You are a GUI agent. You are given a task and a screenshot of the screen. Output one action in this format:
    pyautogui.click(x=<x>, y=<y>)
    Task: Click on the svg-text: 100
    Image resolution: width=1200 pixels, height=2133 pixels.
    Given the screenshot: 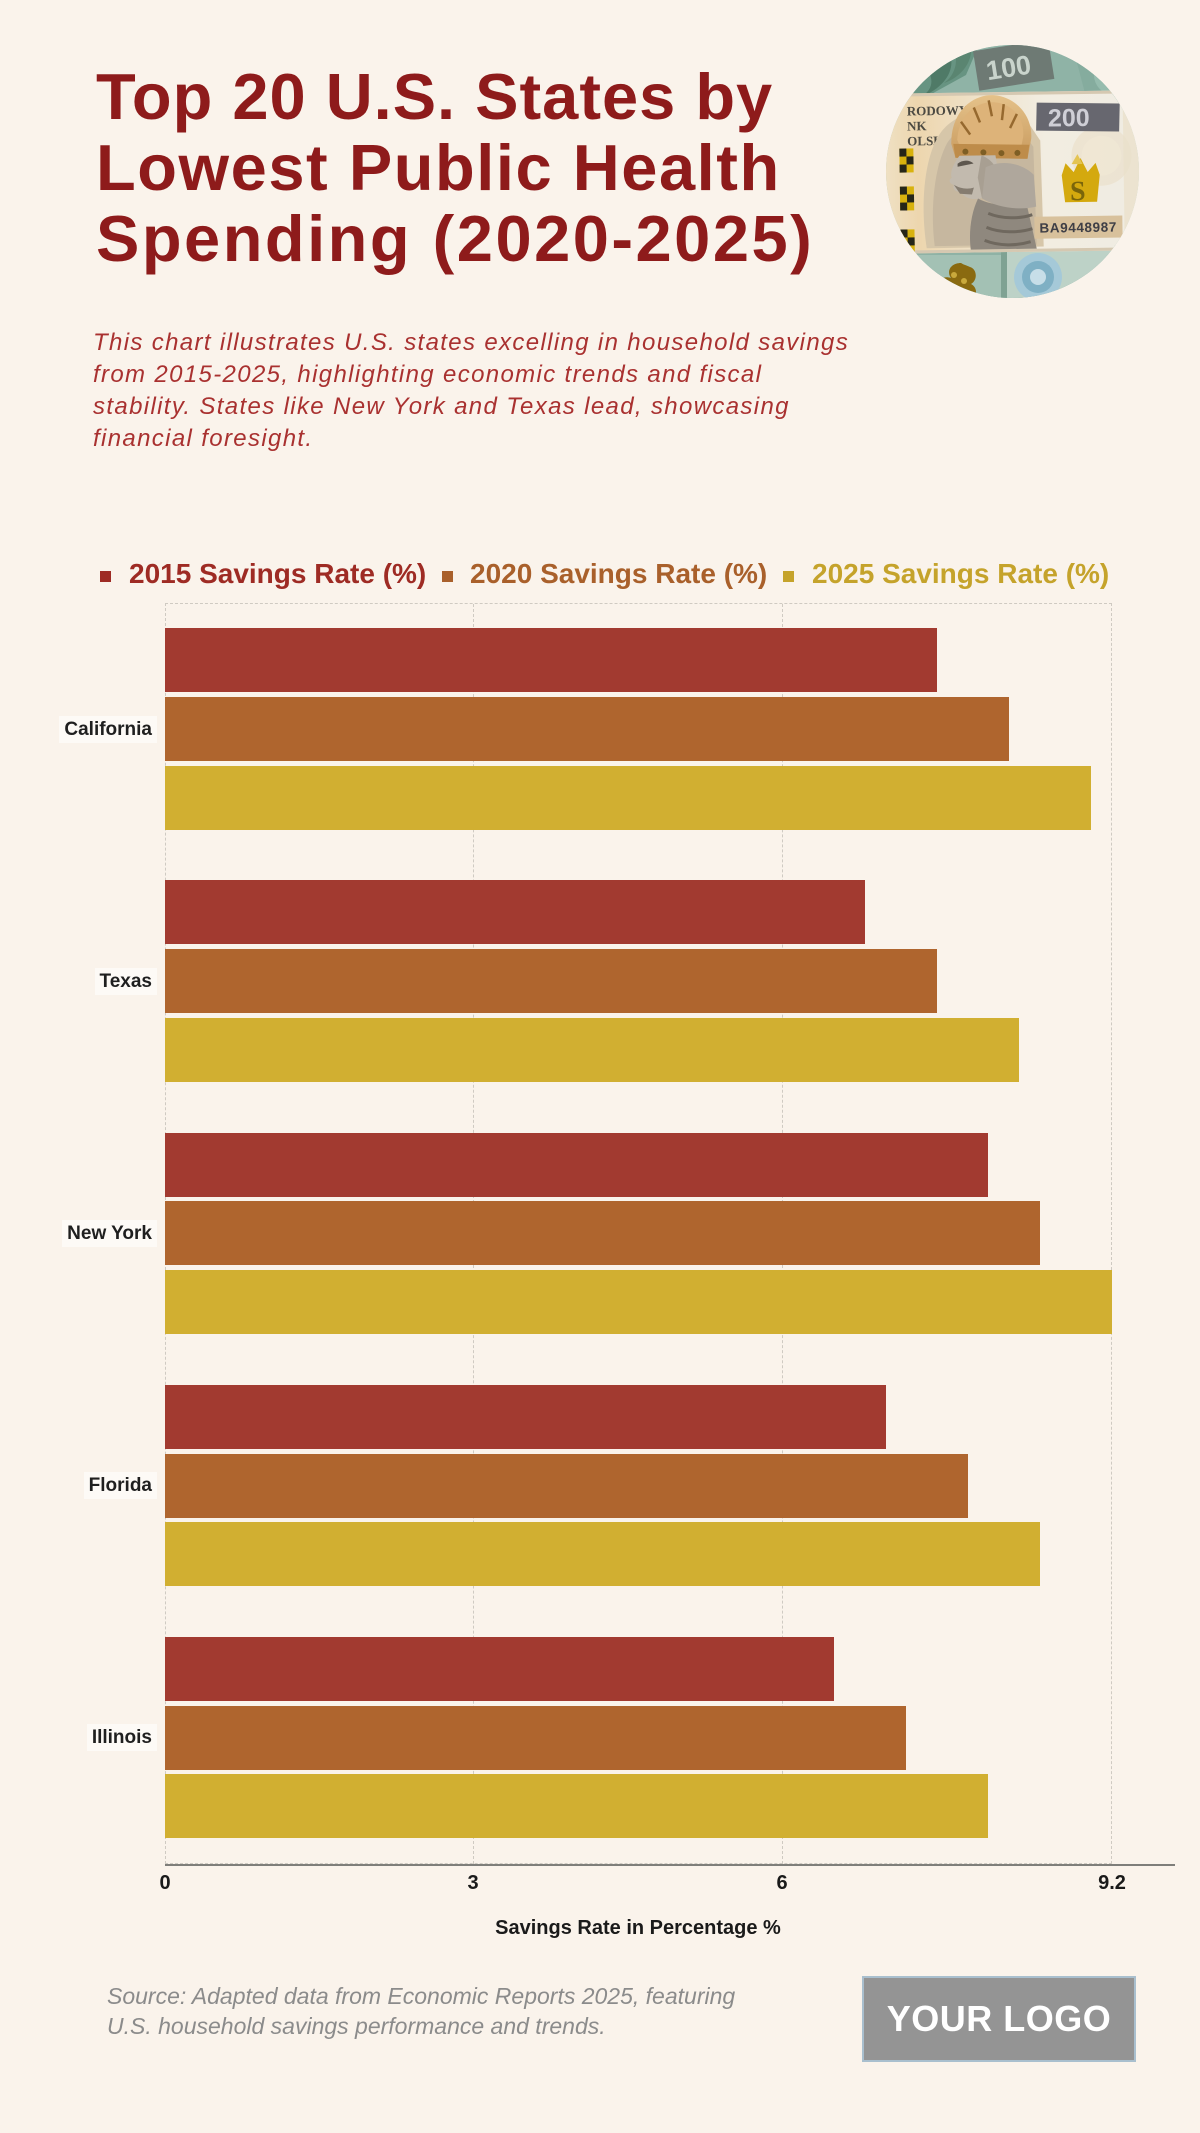 What is the action you would take?
    pyautogui.click(x=1008, y=68)
    